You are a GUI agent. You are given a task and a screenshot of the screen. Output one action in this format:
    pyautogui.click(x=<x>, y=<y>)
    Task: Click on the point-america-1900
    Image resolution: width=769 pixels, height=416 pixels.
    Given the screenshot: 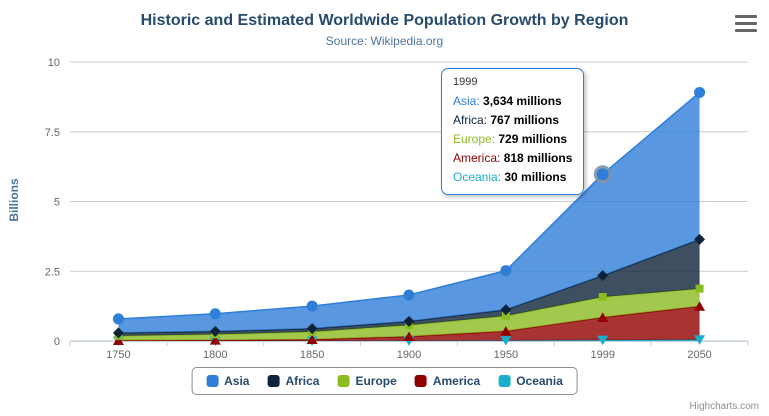 What is the action you would take?
    pyautogui.click(x=409, y=336)
    